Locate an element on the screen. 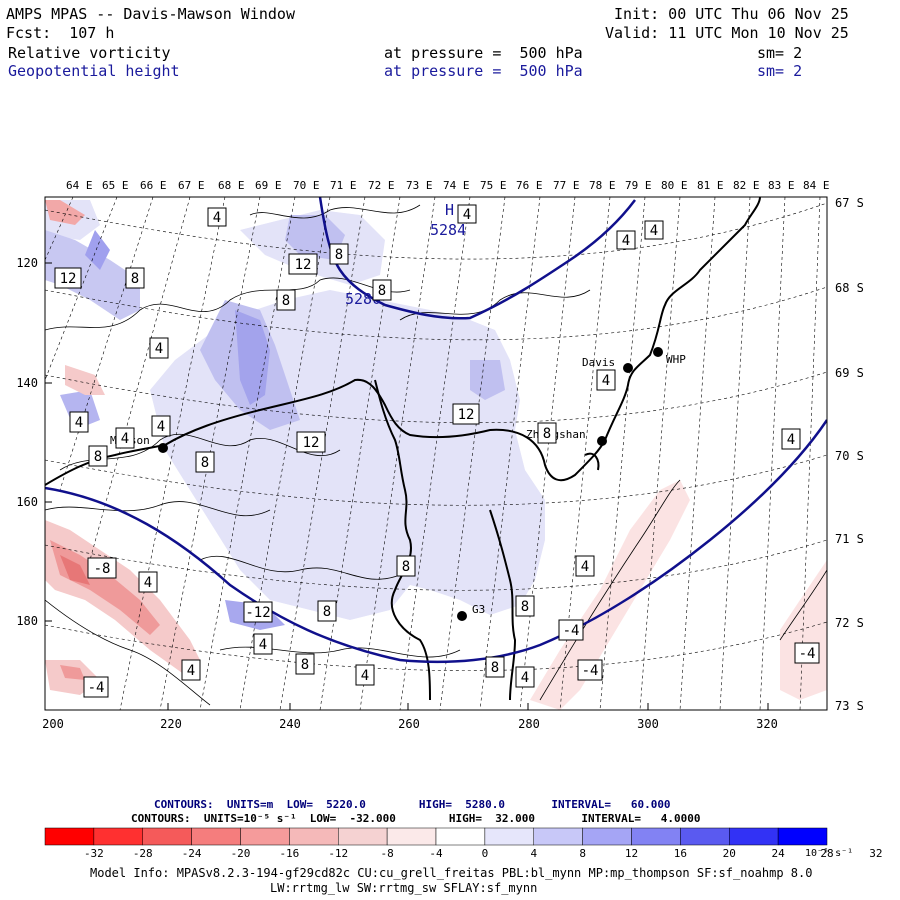 Image resolution: width=900 pixels, height=900 pixels. colorbar-label: -32 is located at coordinates (94, 853).